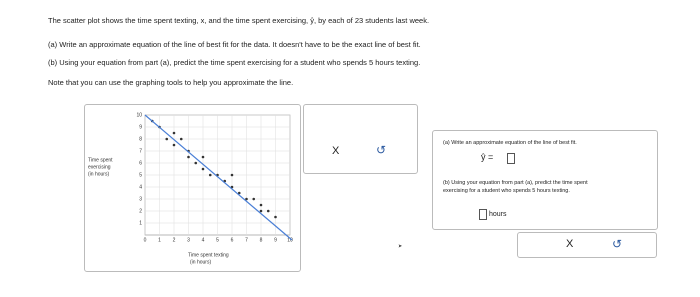 Image resolution: width=700 pixels, height=297 pixels. Describe the element at coordinates (587, 245) in the screenshot. I see `answer-buttons: X ↺` at that location.